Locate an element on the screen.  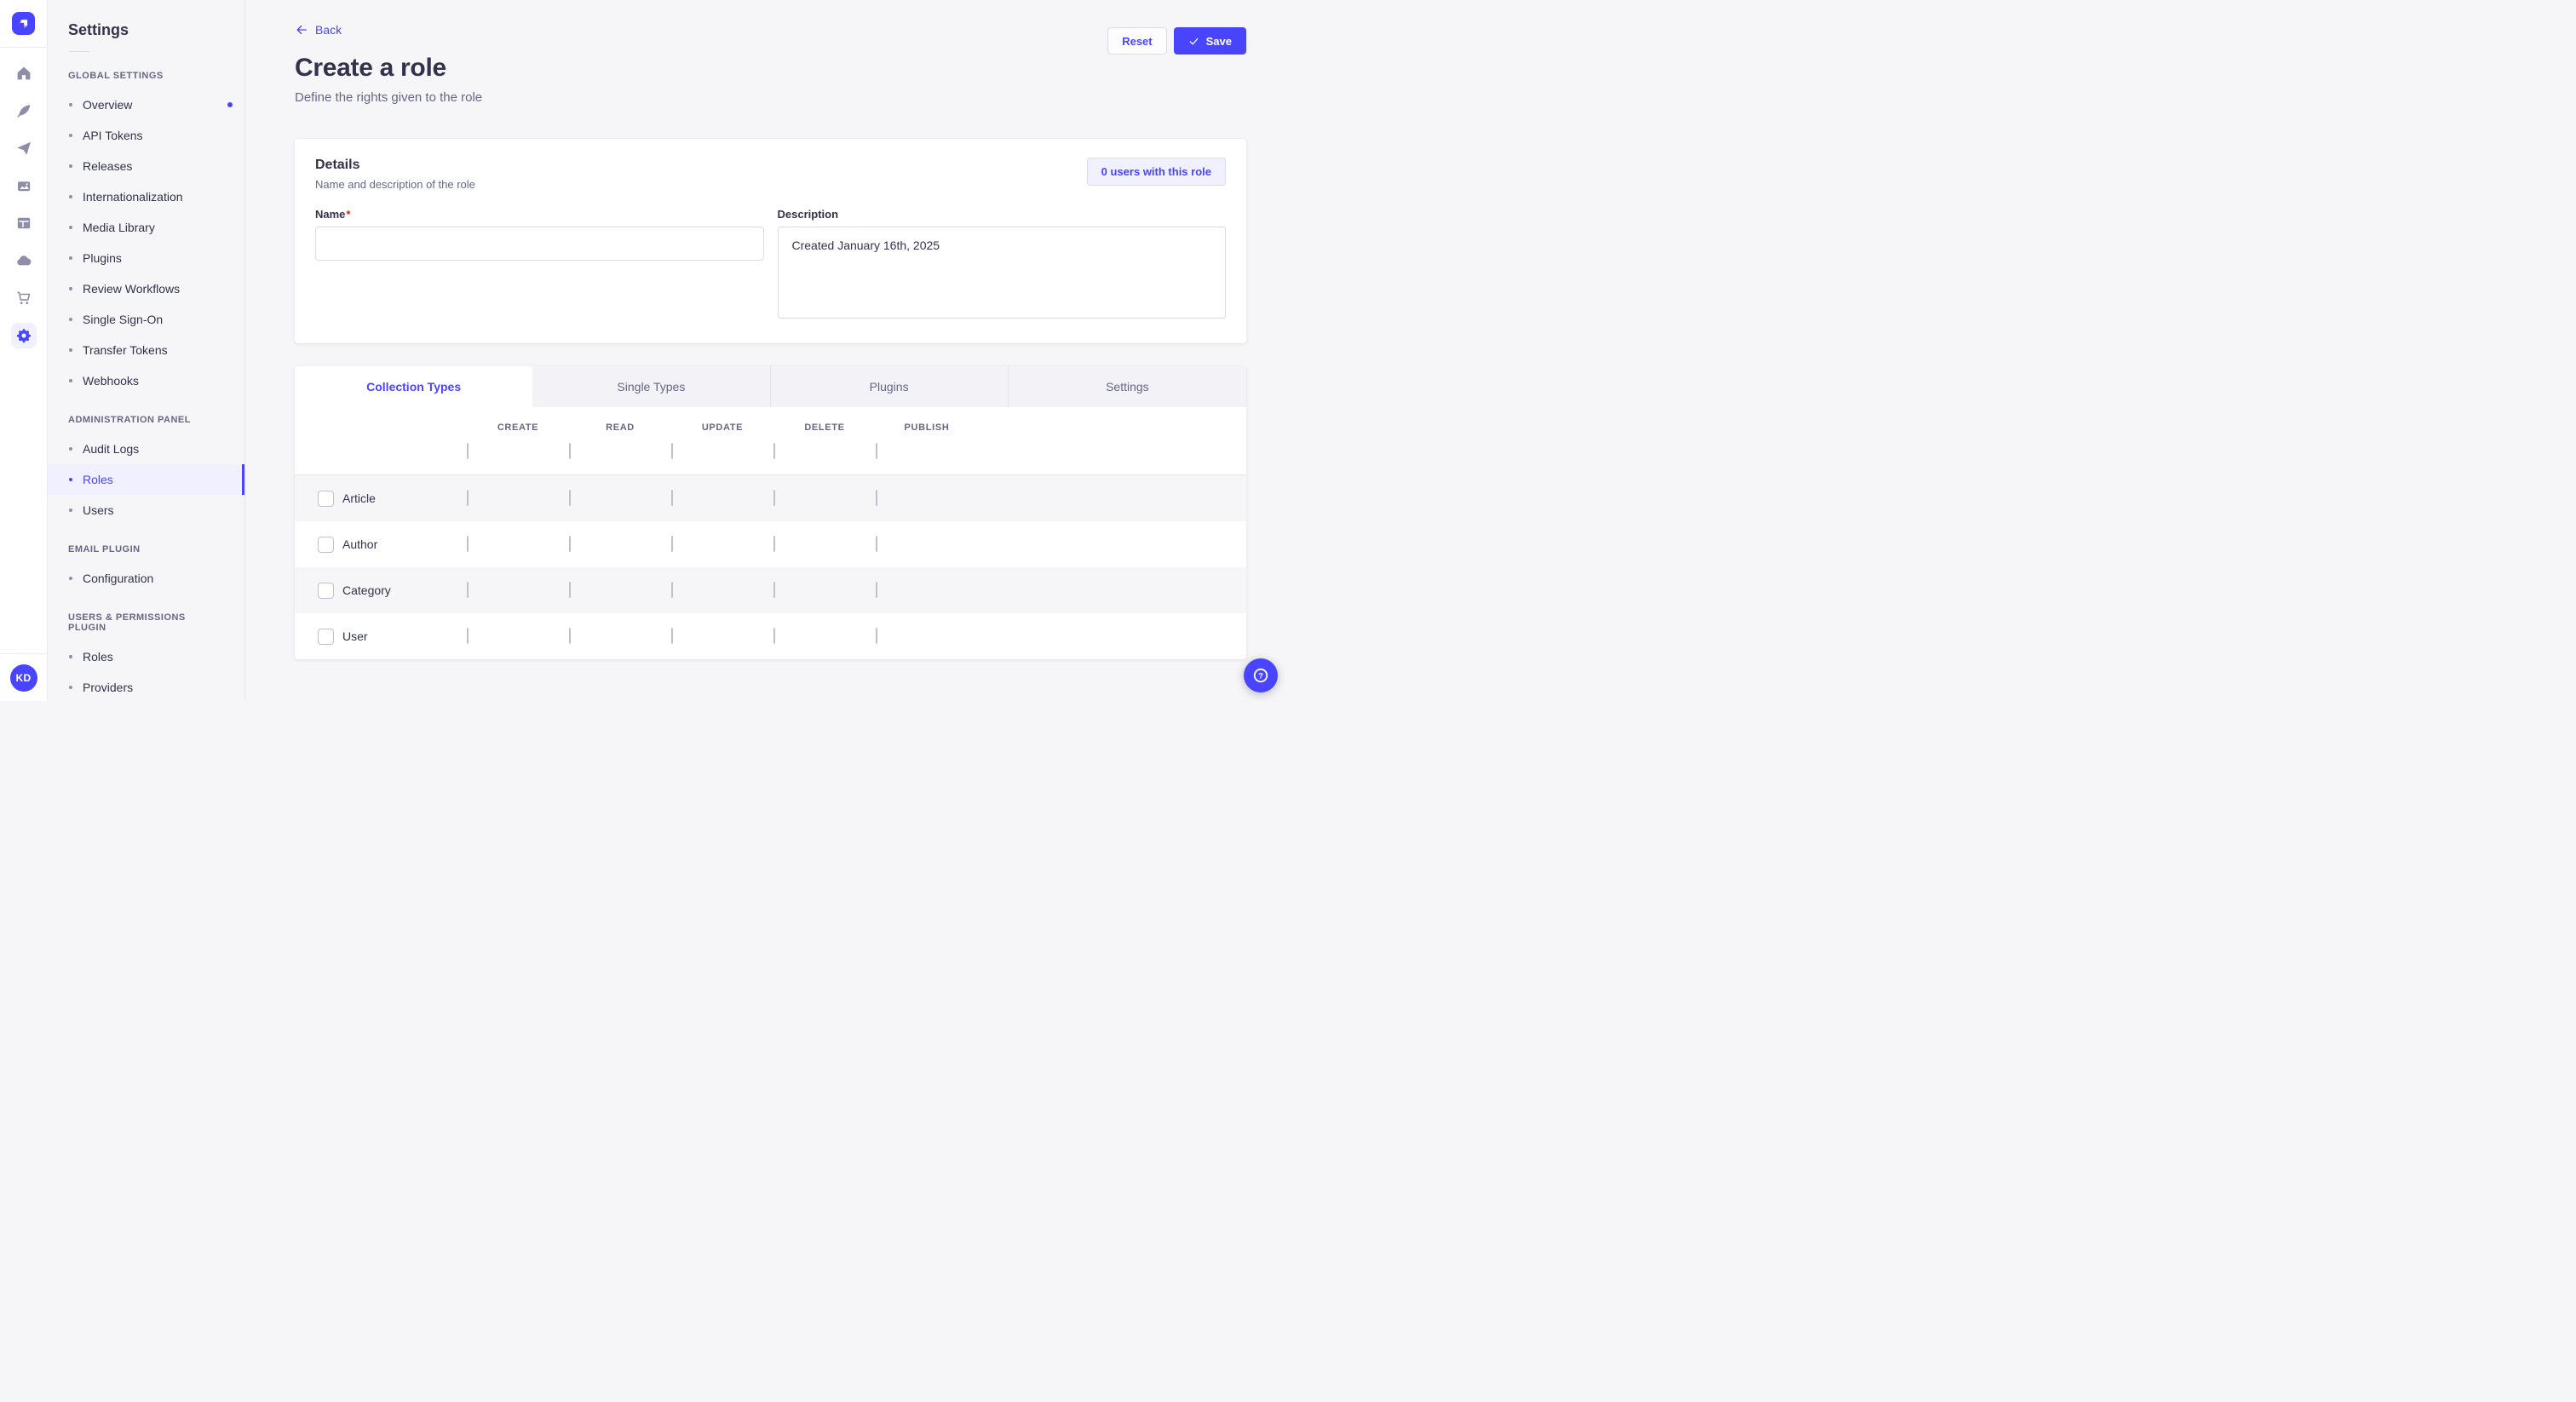
save-button: Save is located at coordinates (1210, 41).